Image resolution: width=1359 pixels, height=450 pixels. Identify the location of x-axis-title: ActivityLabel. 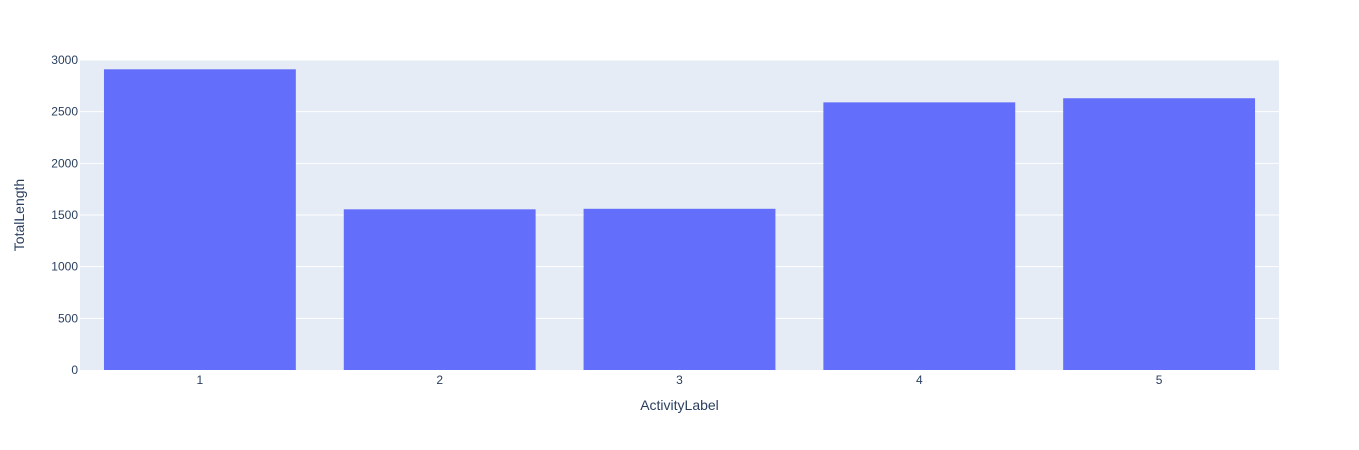
(679, 405).